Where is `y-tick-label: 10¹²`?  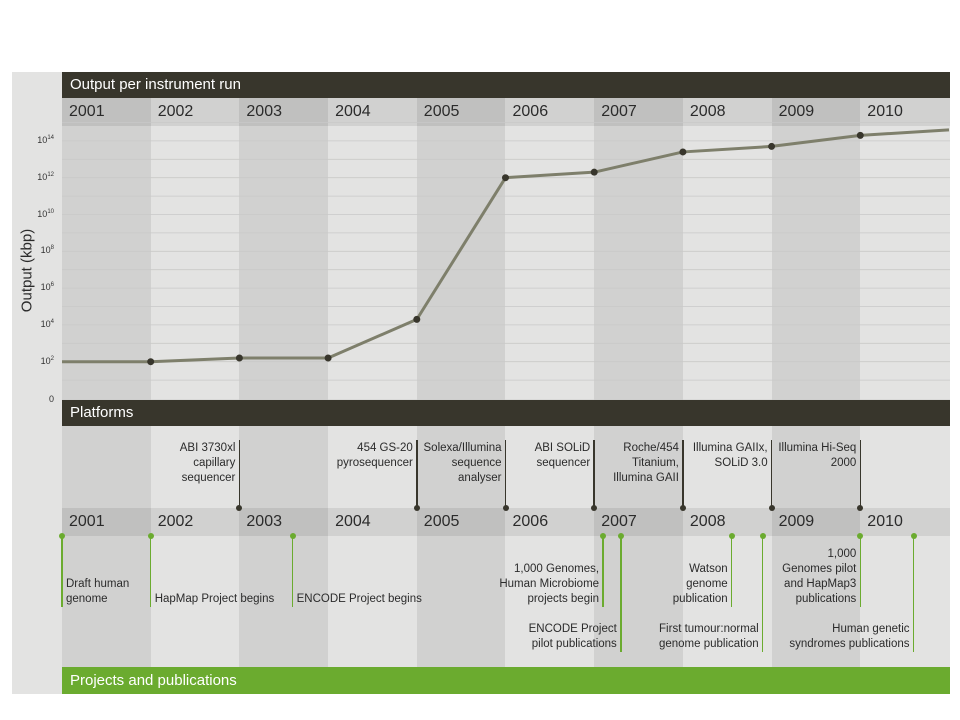
y-tick-label: 10¹² is located at coordinates (45, 176).